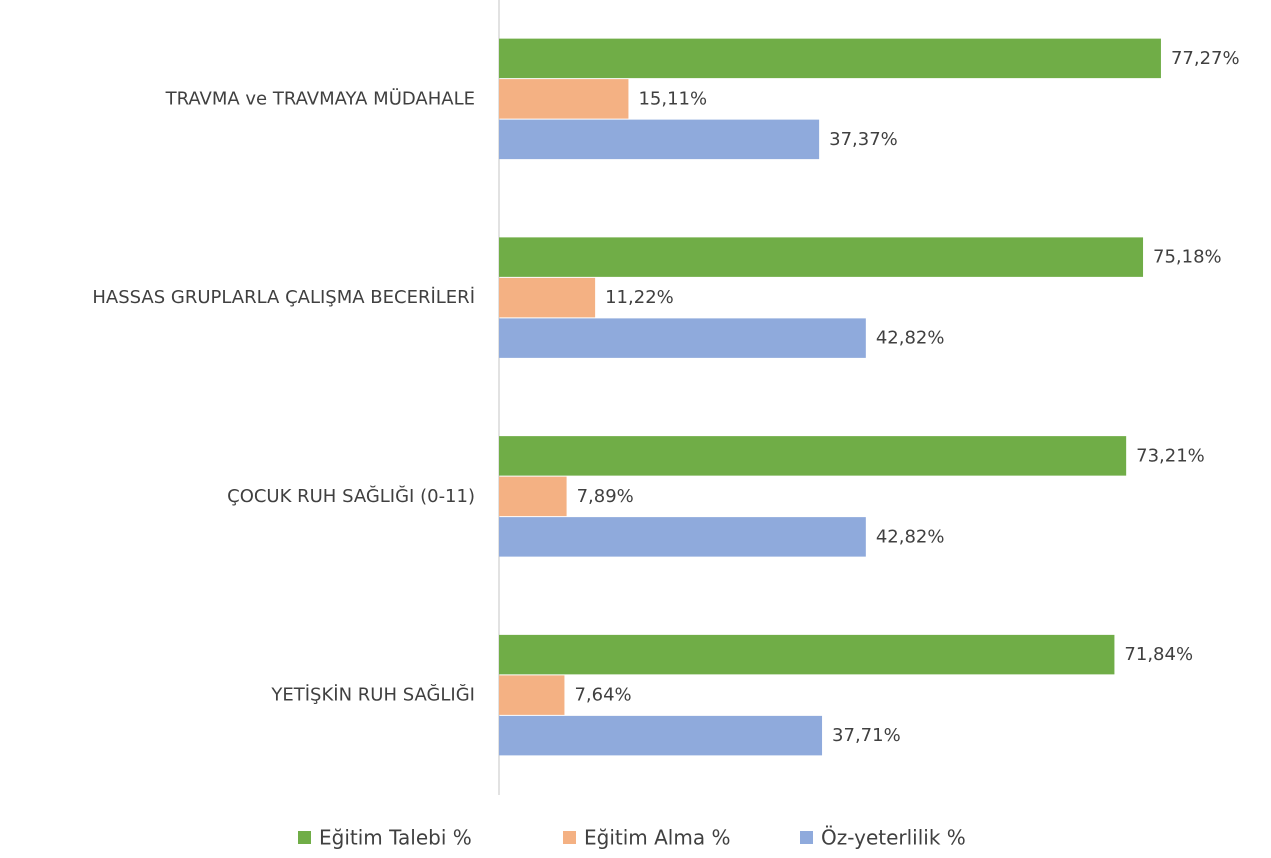 Image resolution: width=1271 pixels, height=858 pixels. Describe the element at coordinates (1158, 654) in the screenshot. I see `data-label: 71,84%` at that location.